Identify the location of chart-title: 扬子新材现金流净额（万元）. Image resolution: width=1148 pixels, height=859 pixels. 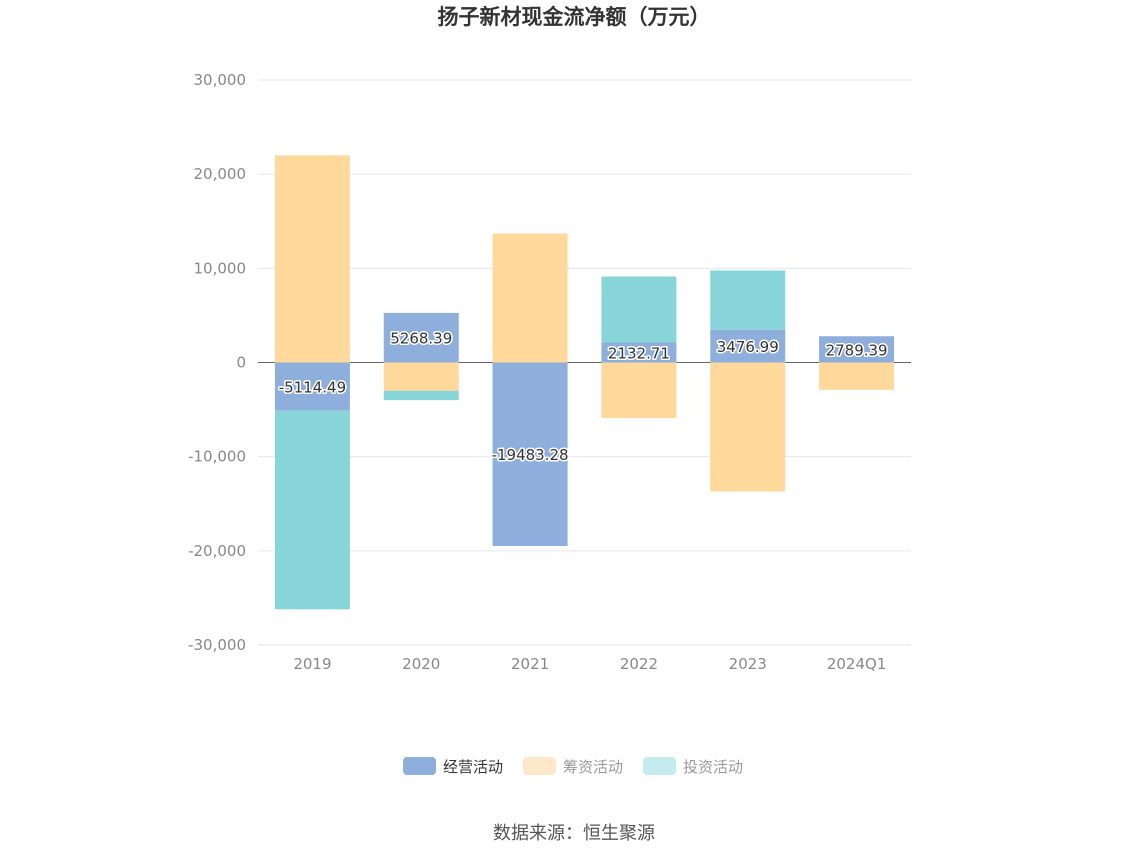
(574, 17).